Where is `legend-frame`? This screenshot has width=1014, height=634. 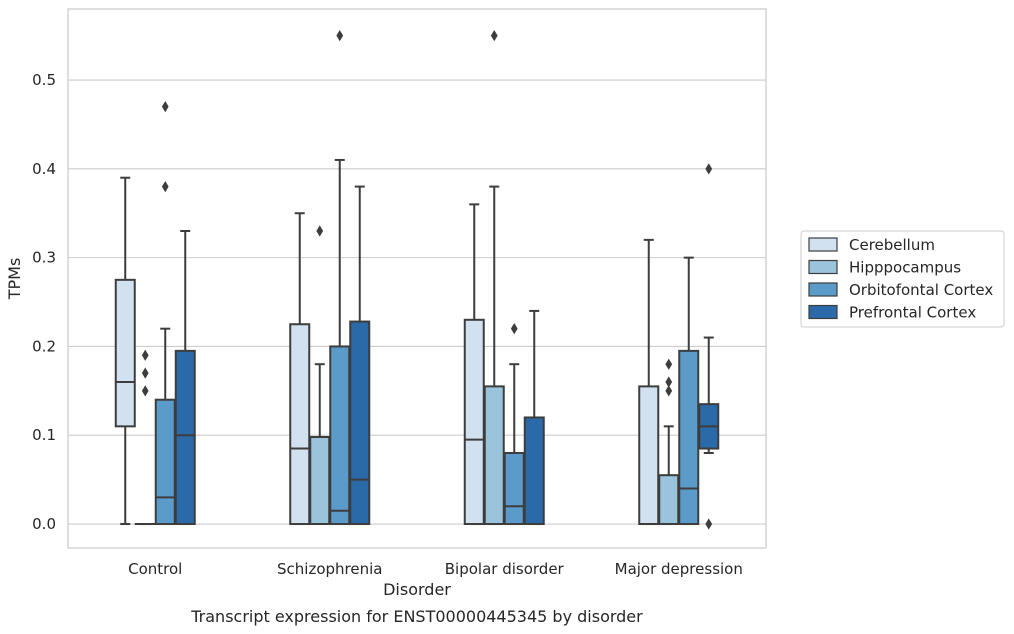 legend-frame is located at coordinates (902, 279).